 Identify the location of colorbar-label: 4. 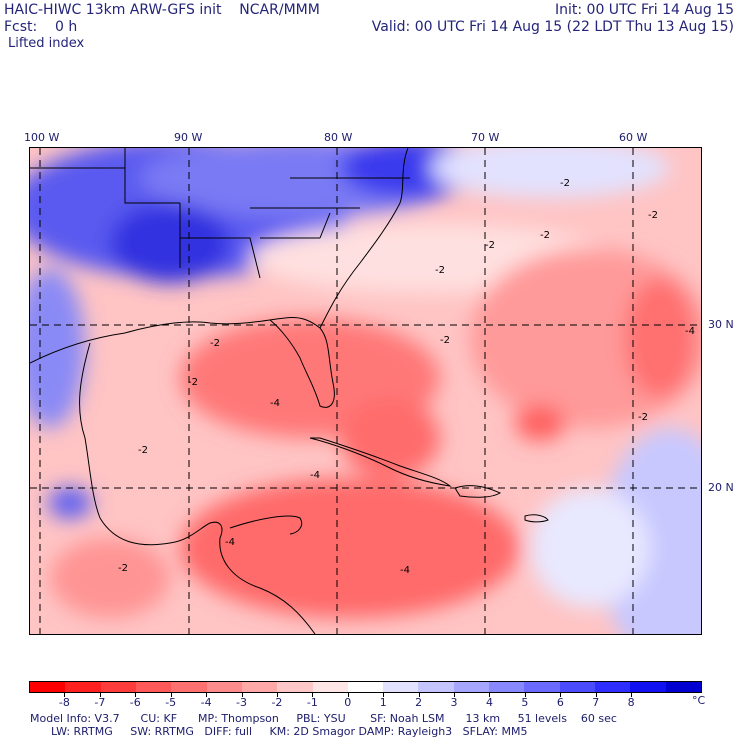
(489, 702).